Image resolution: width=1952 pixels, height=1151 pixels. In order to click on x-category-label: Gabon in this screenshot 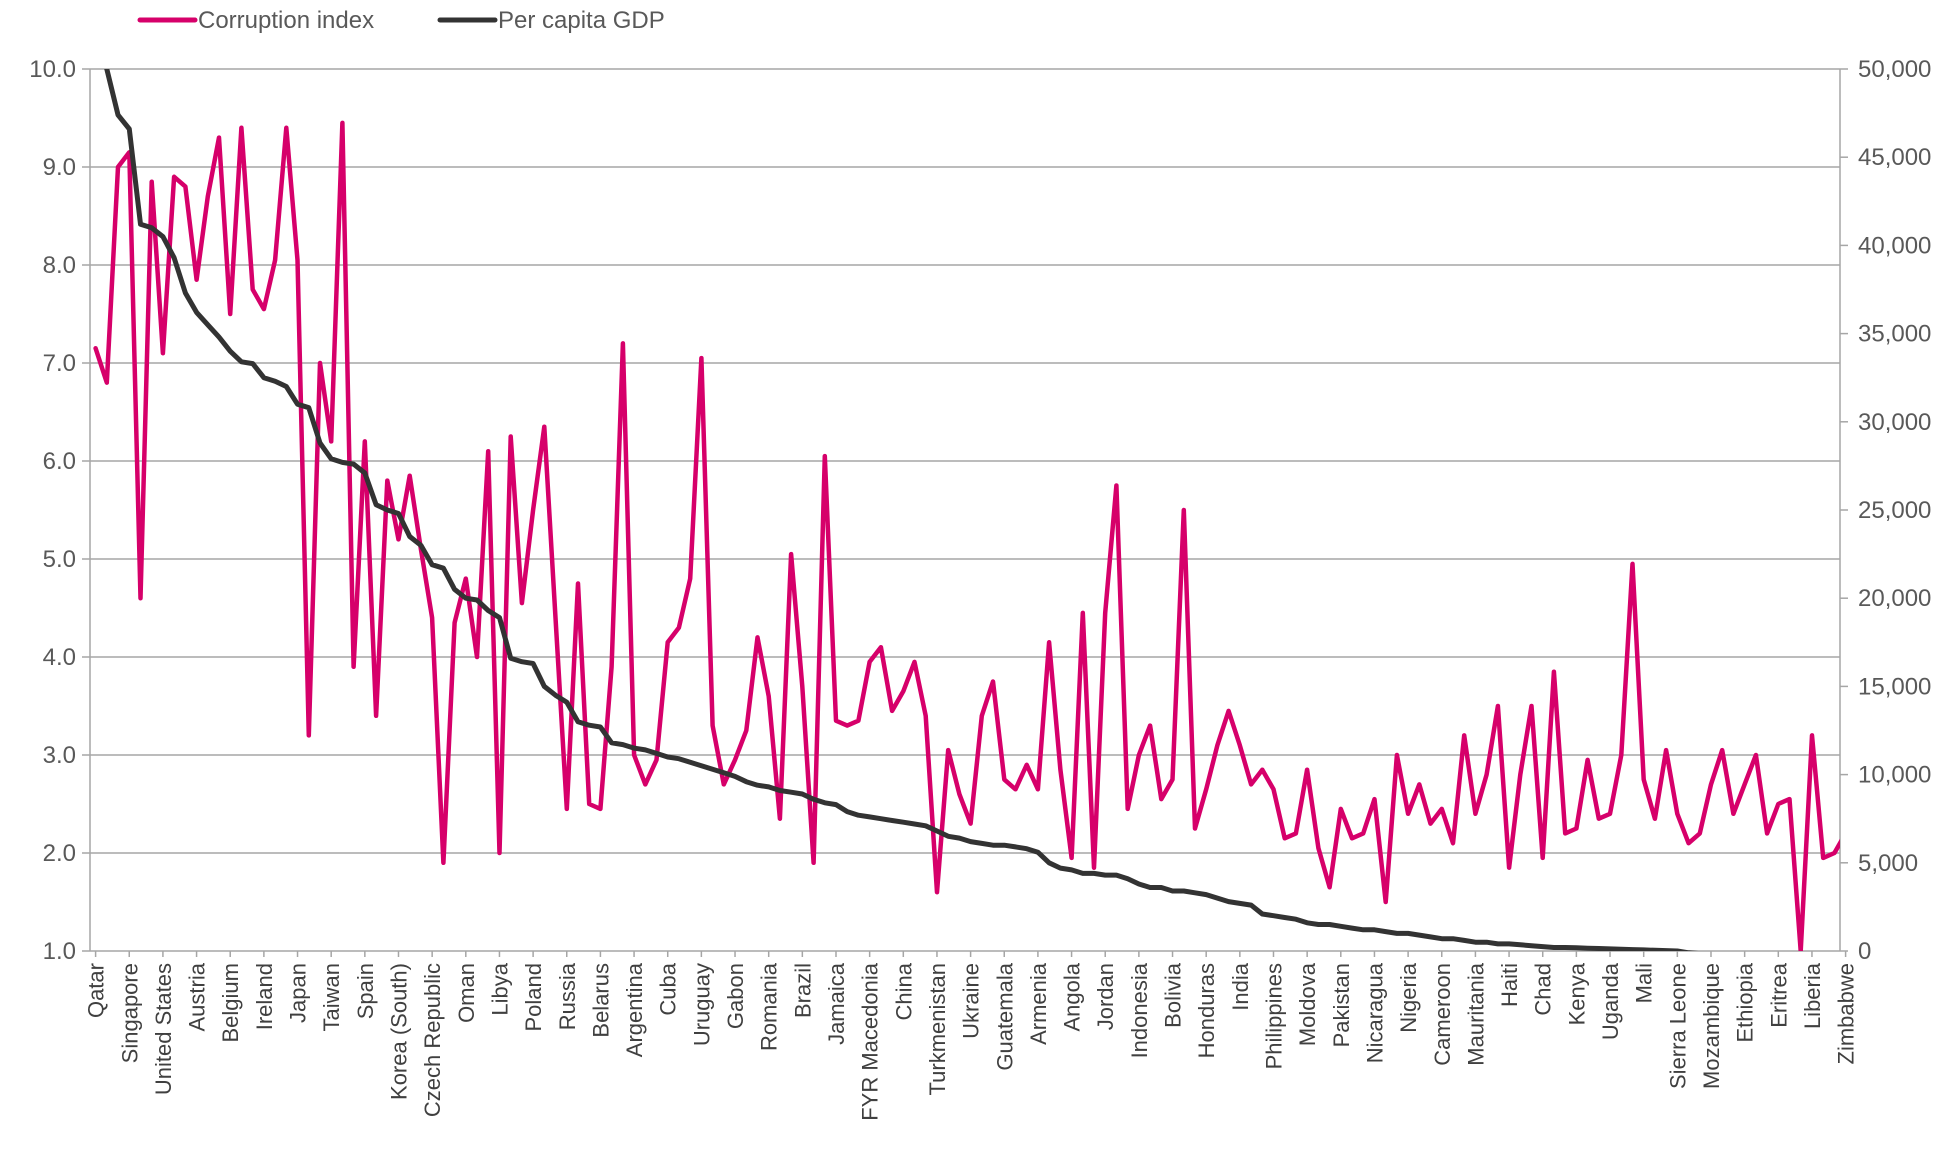, I will do `click(735, 996)`.